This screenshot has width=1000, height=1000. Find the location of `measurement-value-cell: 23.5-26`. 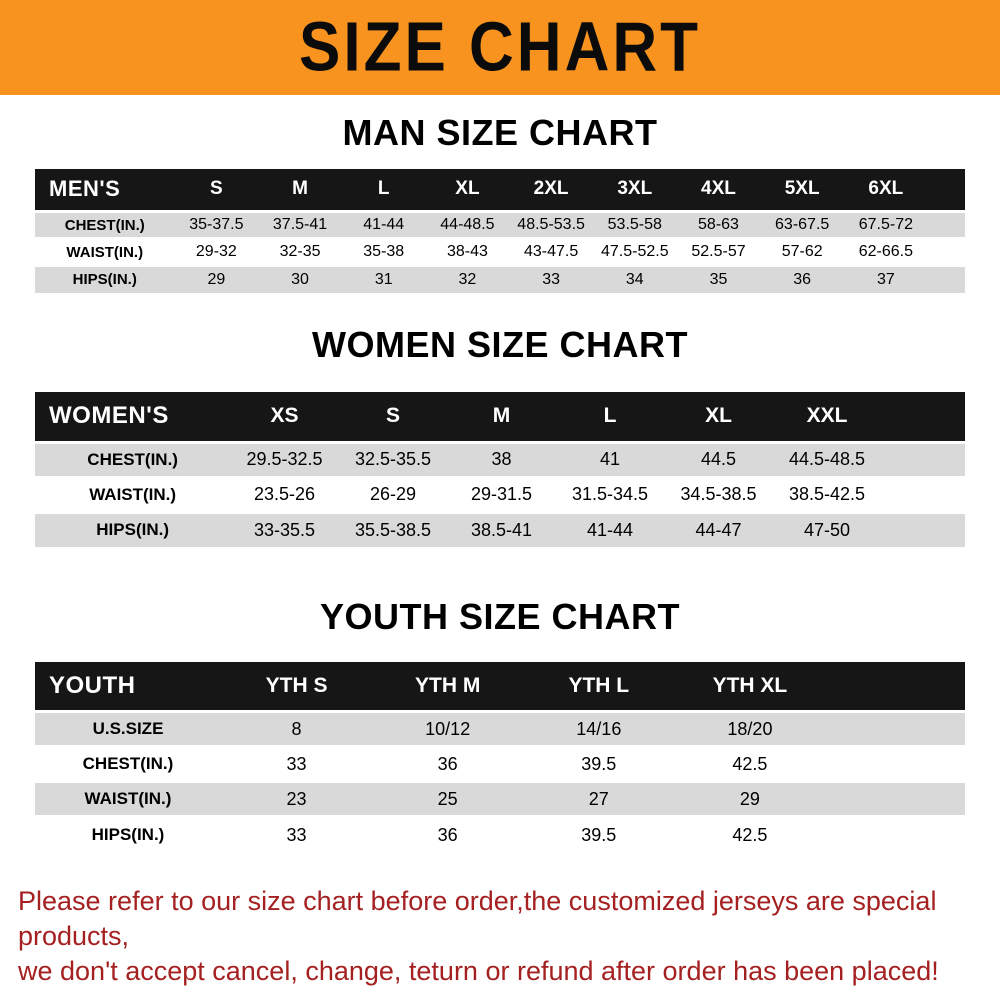

measurement-value-cell: 23.5-26 is located at coordinates (284, 494).